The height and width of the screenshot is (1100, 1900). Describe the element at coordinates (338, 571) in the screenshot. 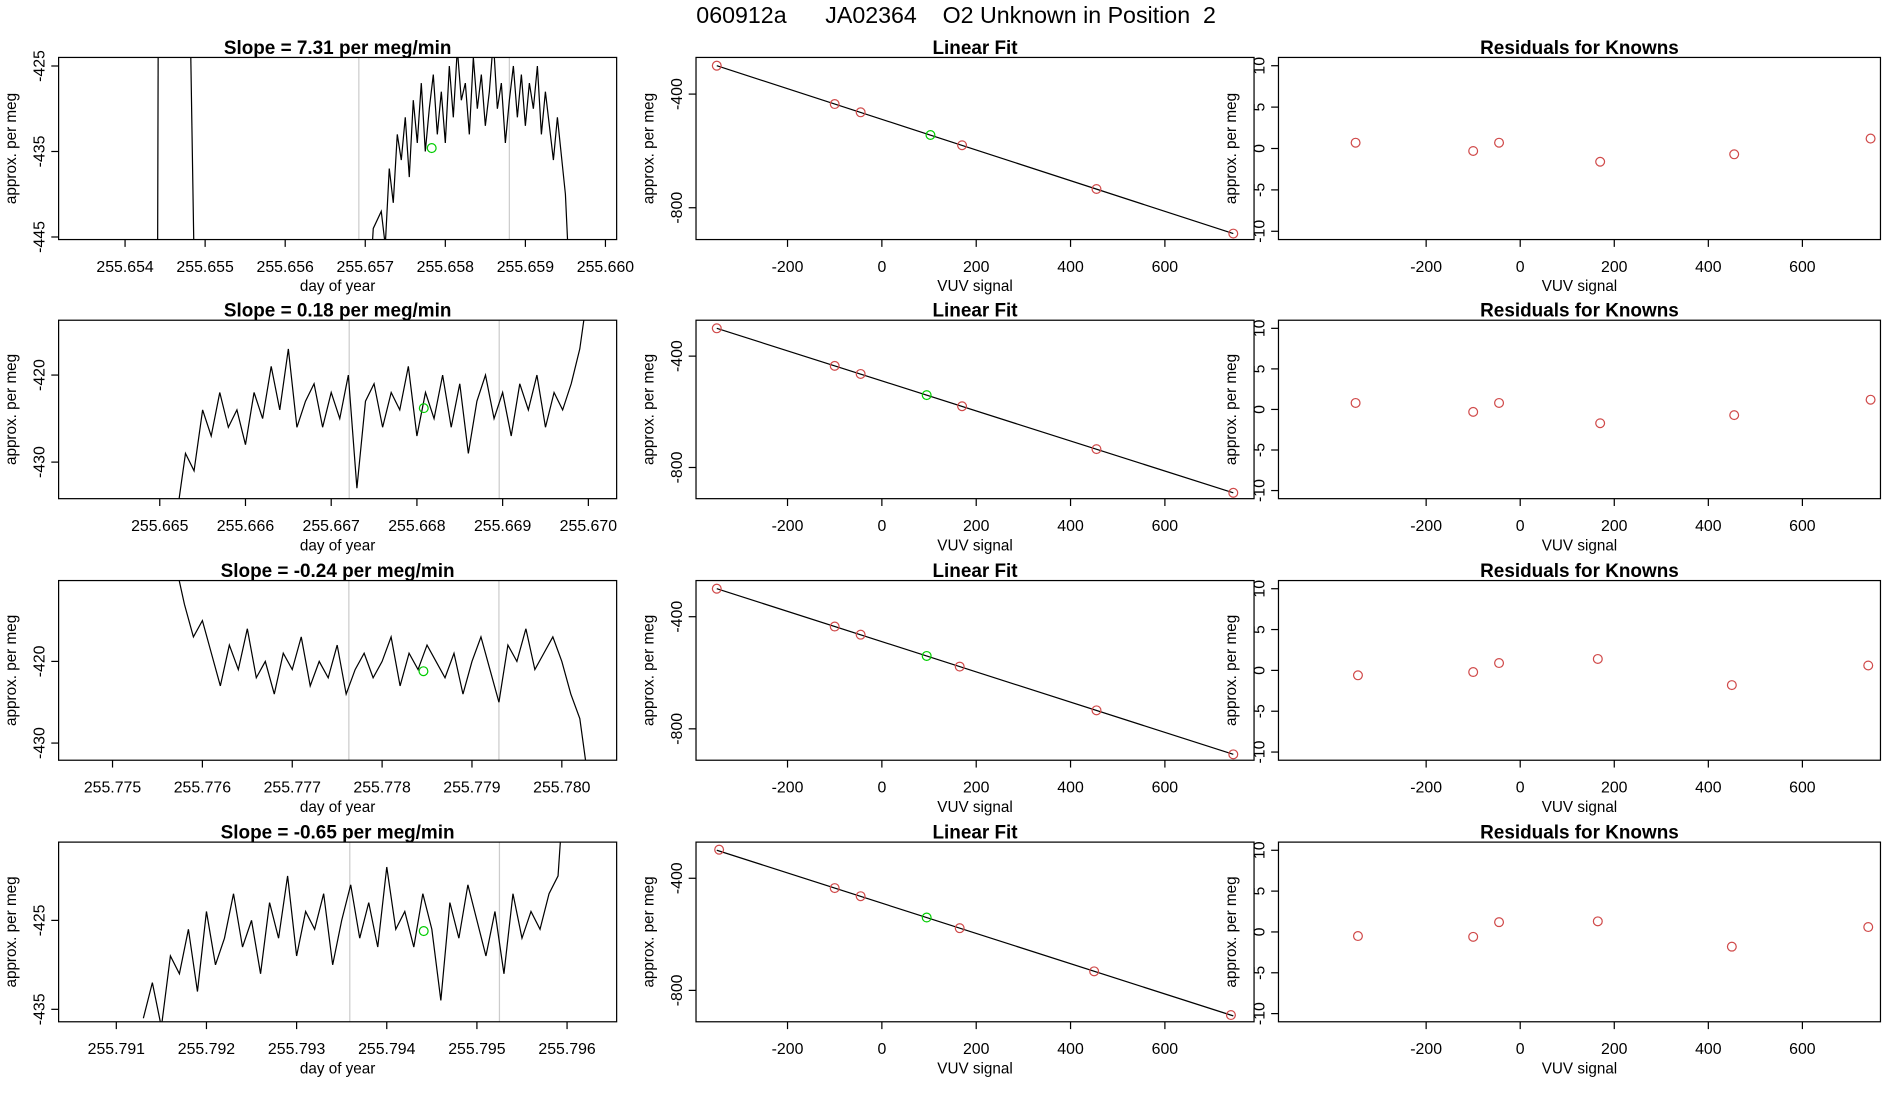

I see `panel-title: Slope = -0.24 per meg/min` at that location.